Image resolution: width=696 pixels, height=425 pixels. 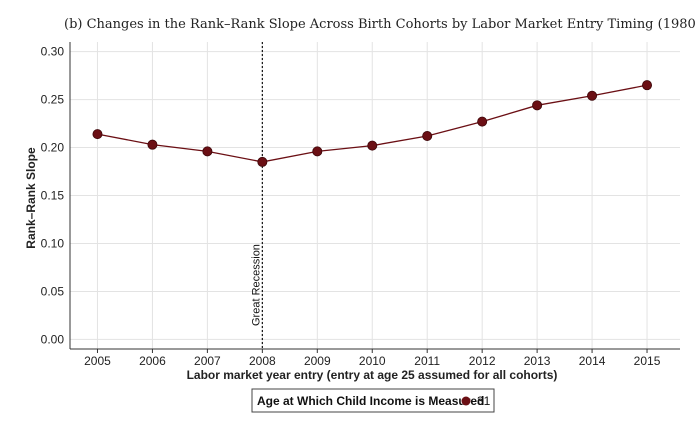 What do you see at coordinates (370, 401) in the screenshot?
I see `legend-title: Age at Which Child Income is Measured` at bounding box center [370, 401].